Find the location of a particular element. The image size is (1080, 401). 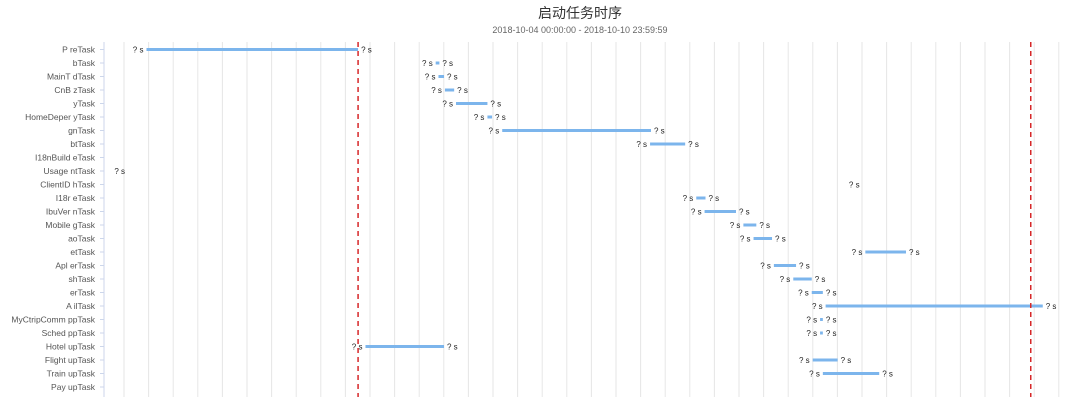

task-label: Apl erTask is located at coordinates (75, 266).